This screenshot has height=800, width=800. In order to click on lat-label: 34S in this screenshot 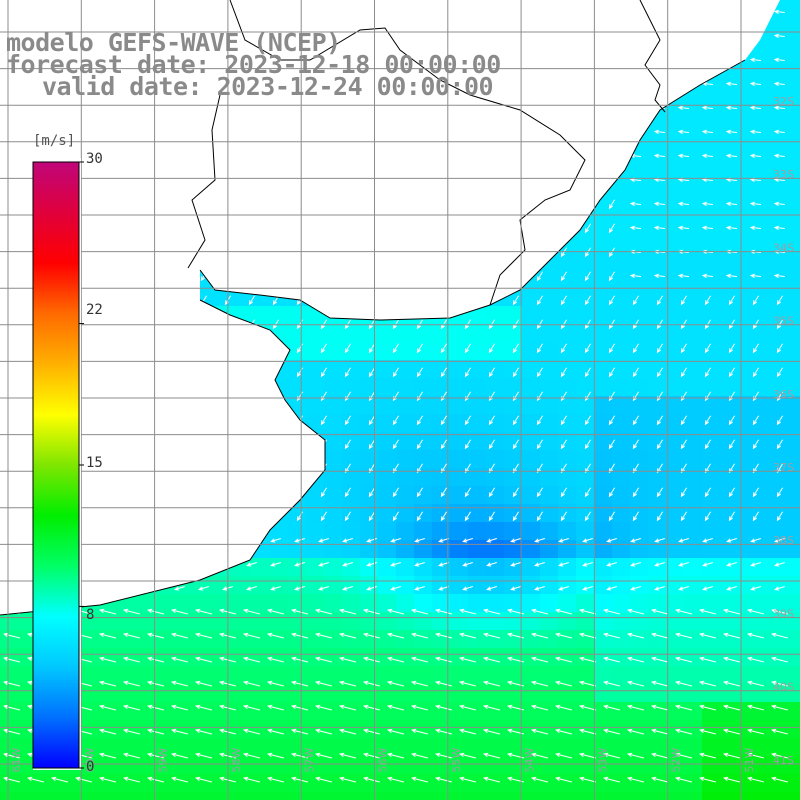, I will do `click(783, 247)`.